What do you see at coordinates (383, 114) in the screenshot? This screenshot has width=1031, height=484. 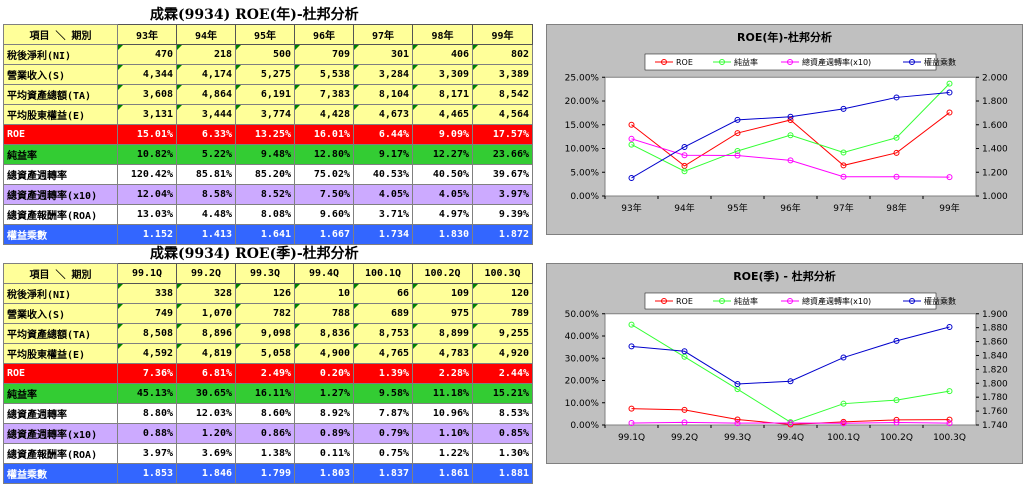 I see `table-cell: 4,673` at bounding box center [383, 114].